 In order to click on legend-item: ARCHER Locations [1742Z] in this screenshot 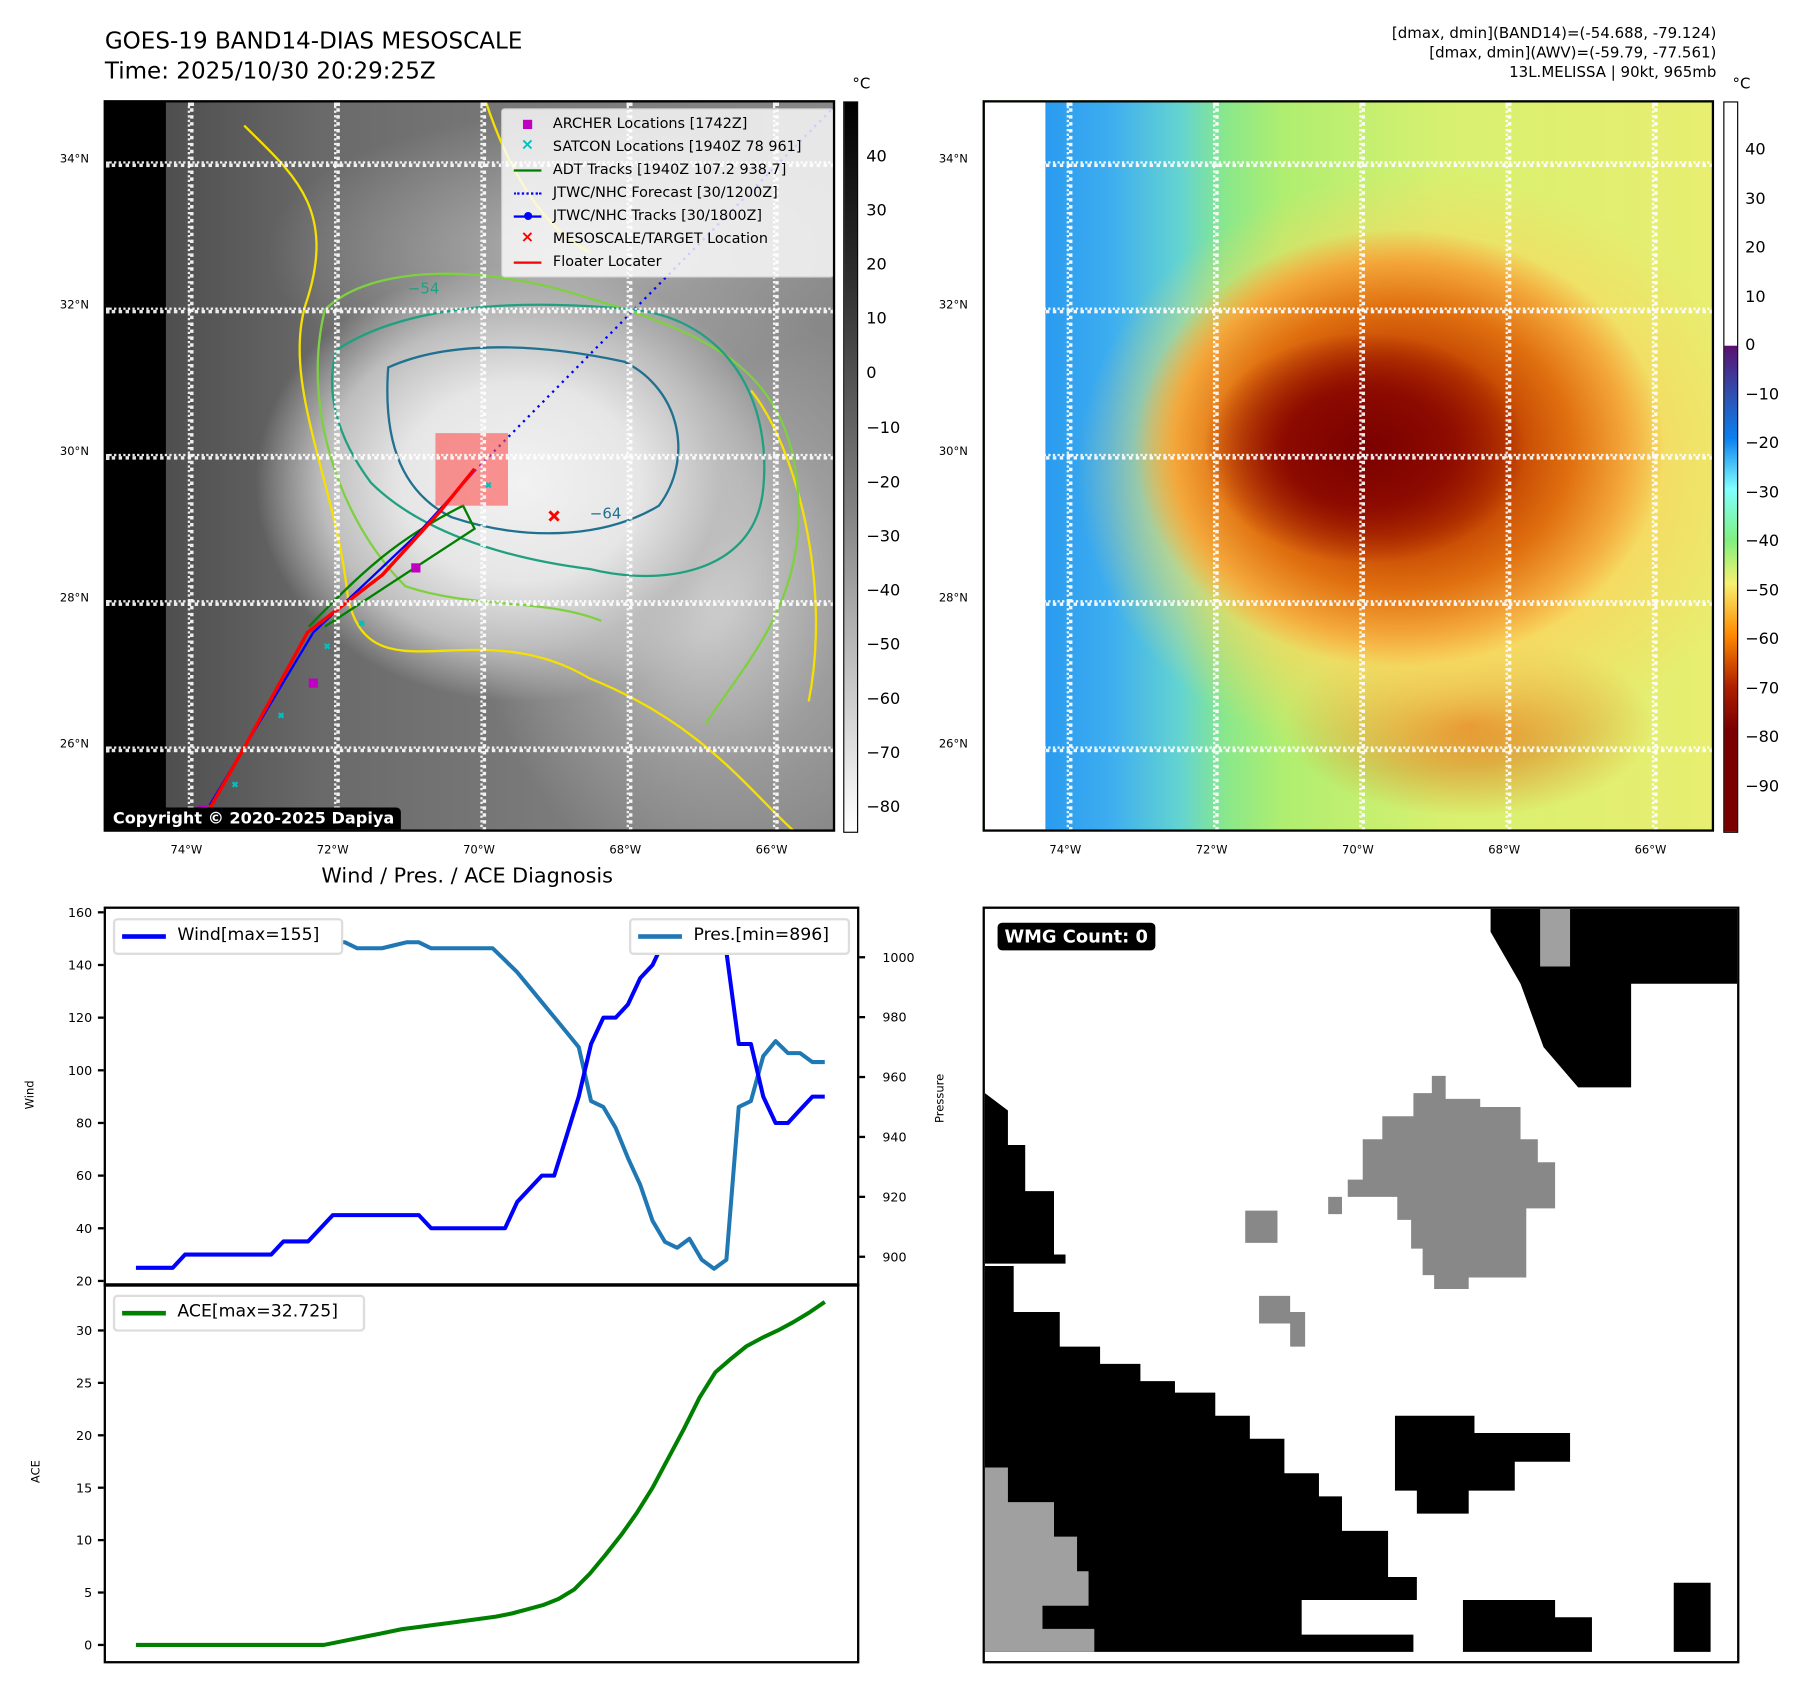, I will do `click(667, 124)`.